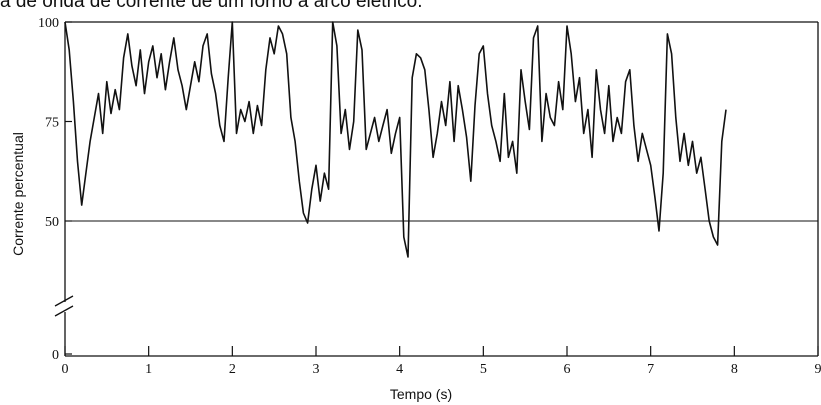  I want to click on y-tick-label: 0, so click(55, 355).